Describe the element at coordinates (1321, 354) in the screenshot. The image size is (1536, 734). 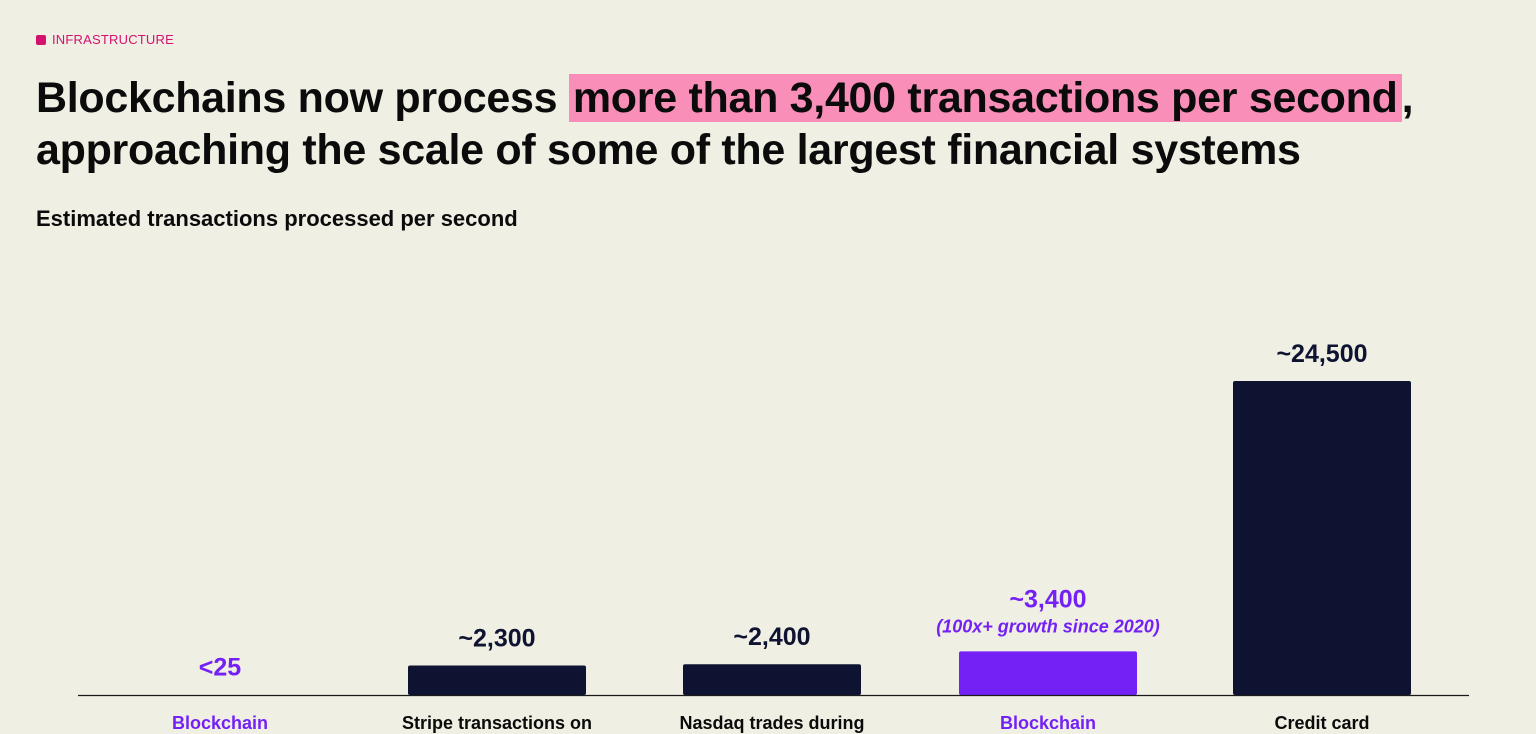
I see `data-label: ~24,500` at that location.